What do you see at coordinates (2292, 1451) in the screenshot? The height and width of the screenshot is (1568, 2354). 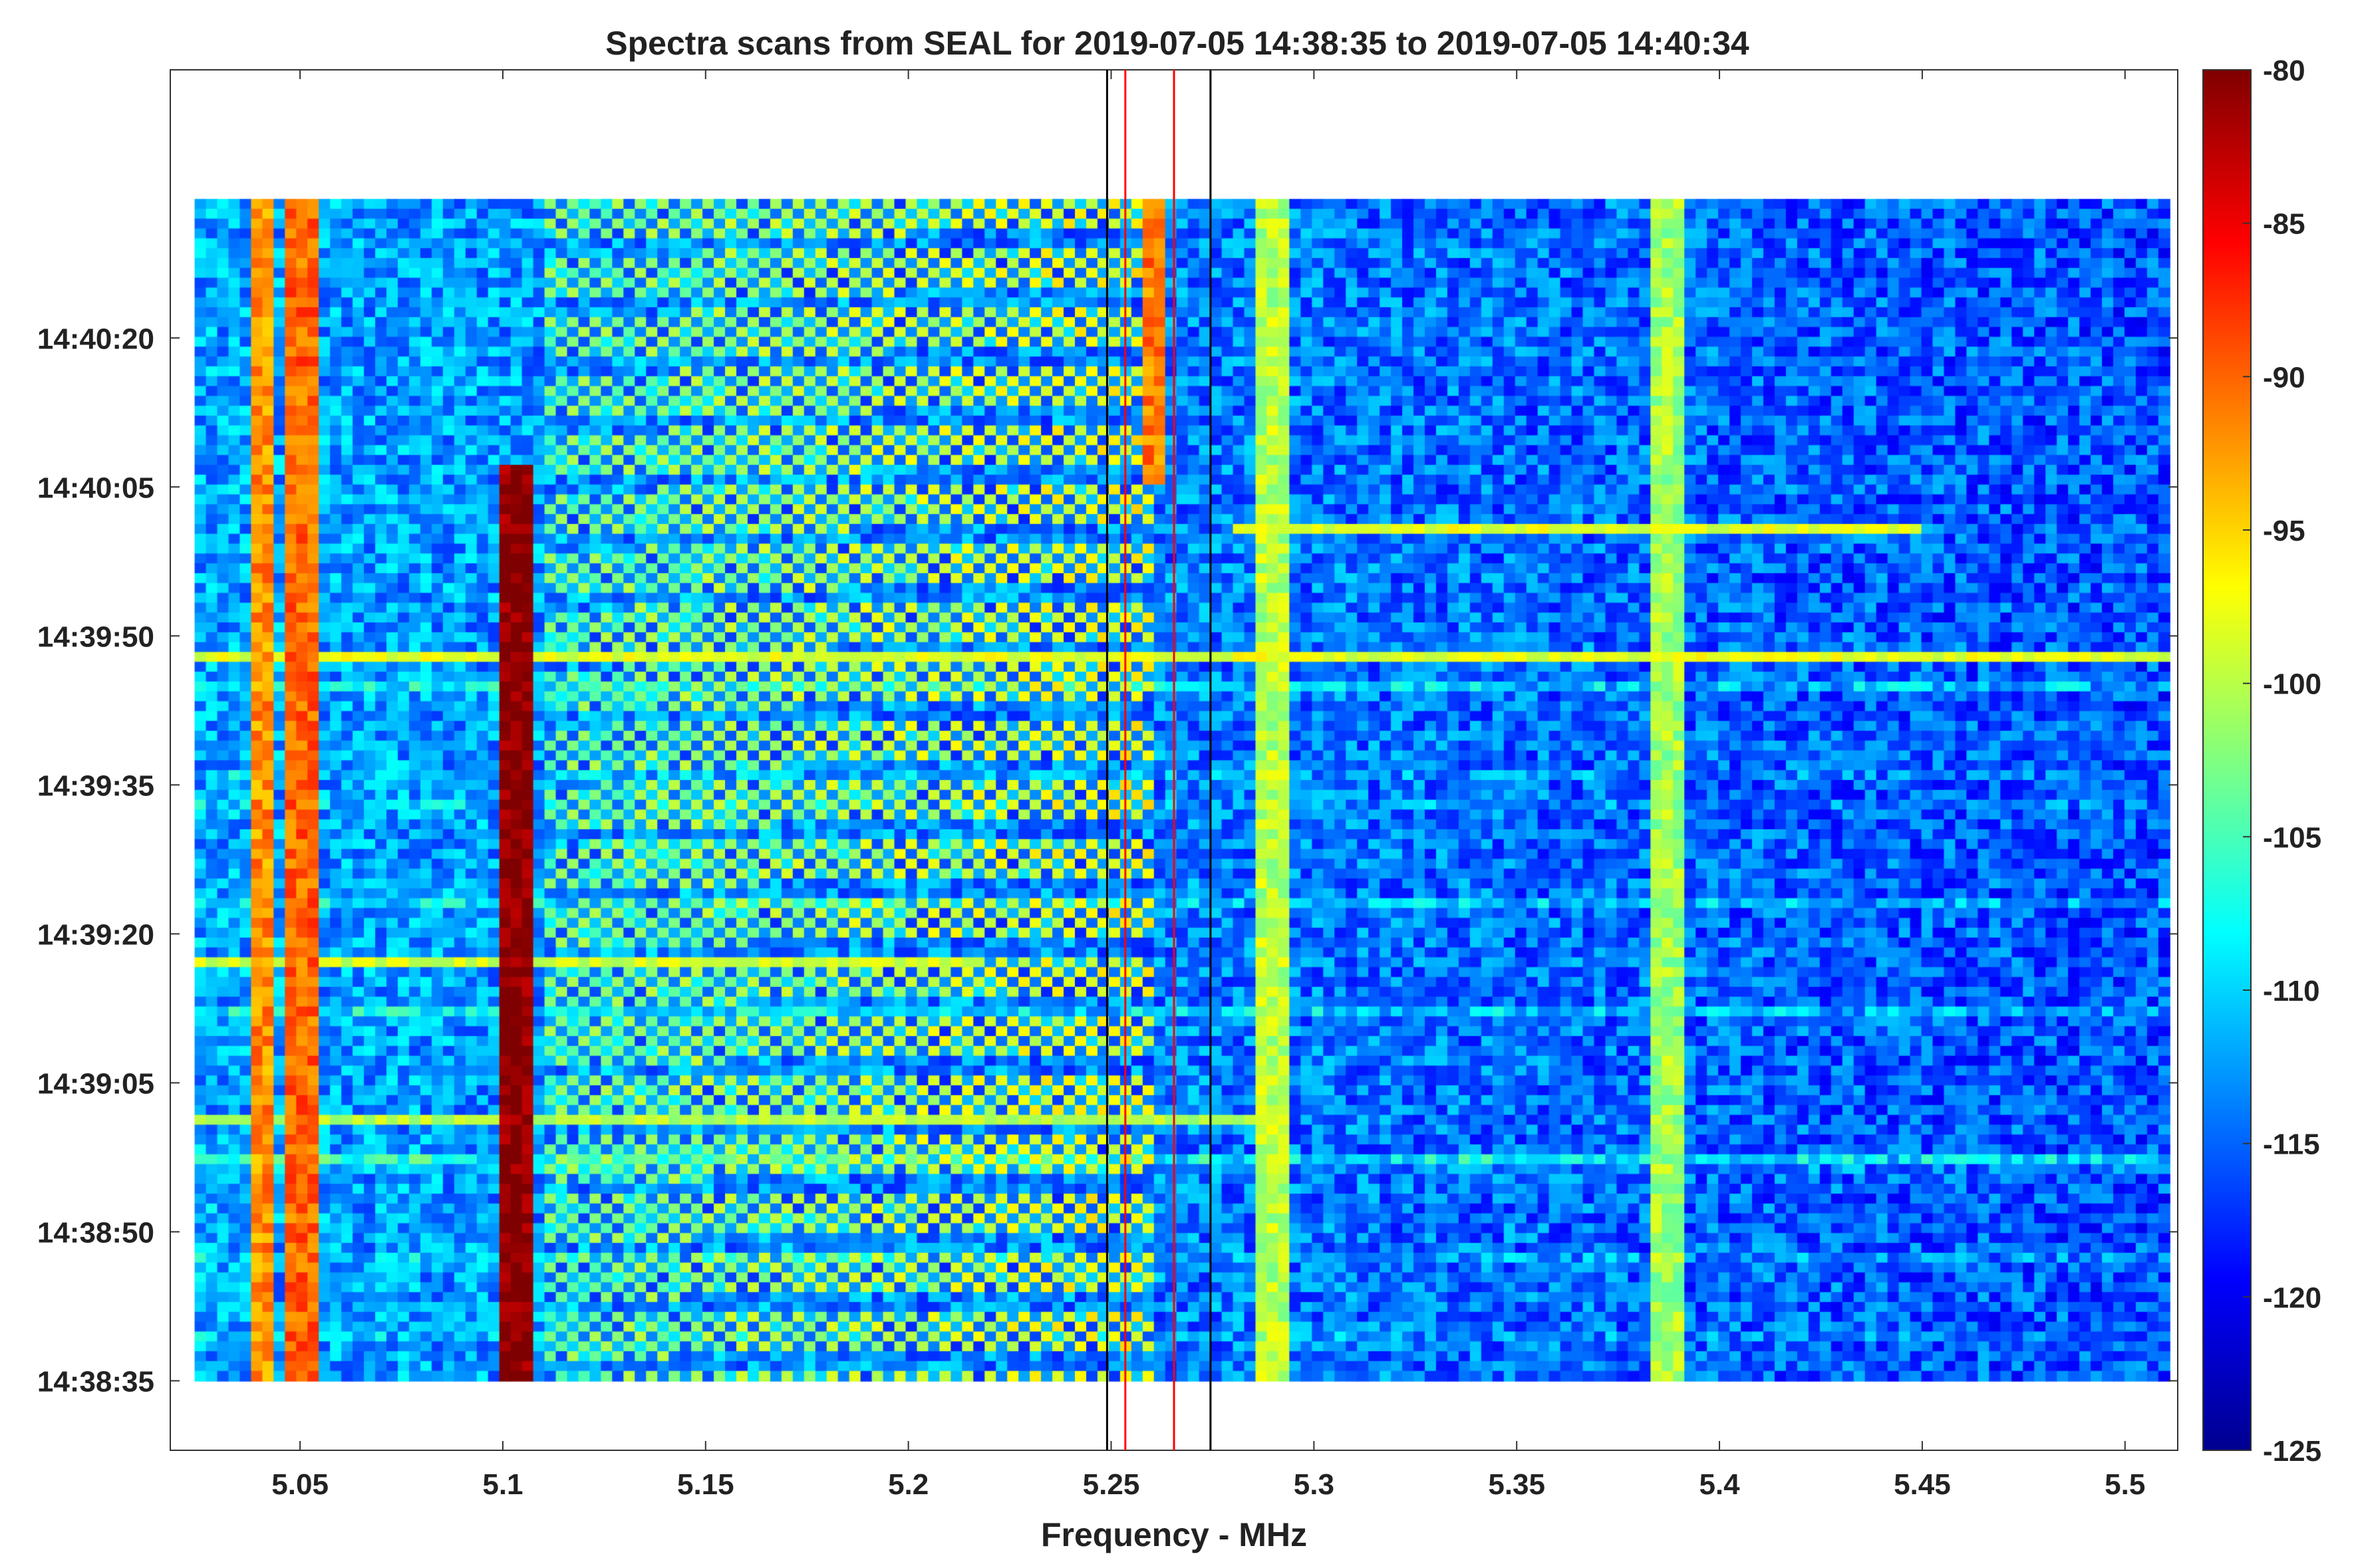 I see `colorbar-tick-label: -125` at bounding box center [2292, 1451].